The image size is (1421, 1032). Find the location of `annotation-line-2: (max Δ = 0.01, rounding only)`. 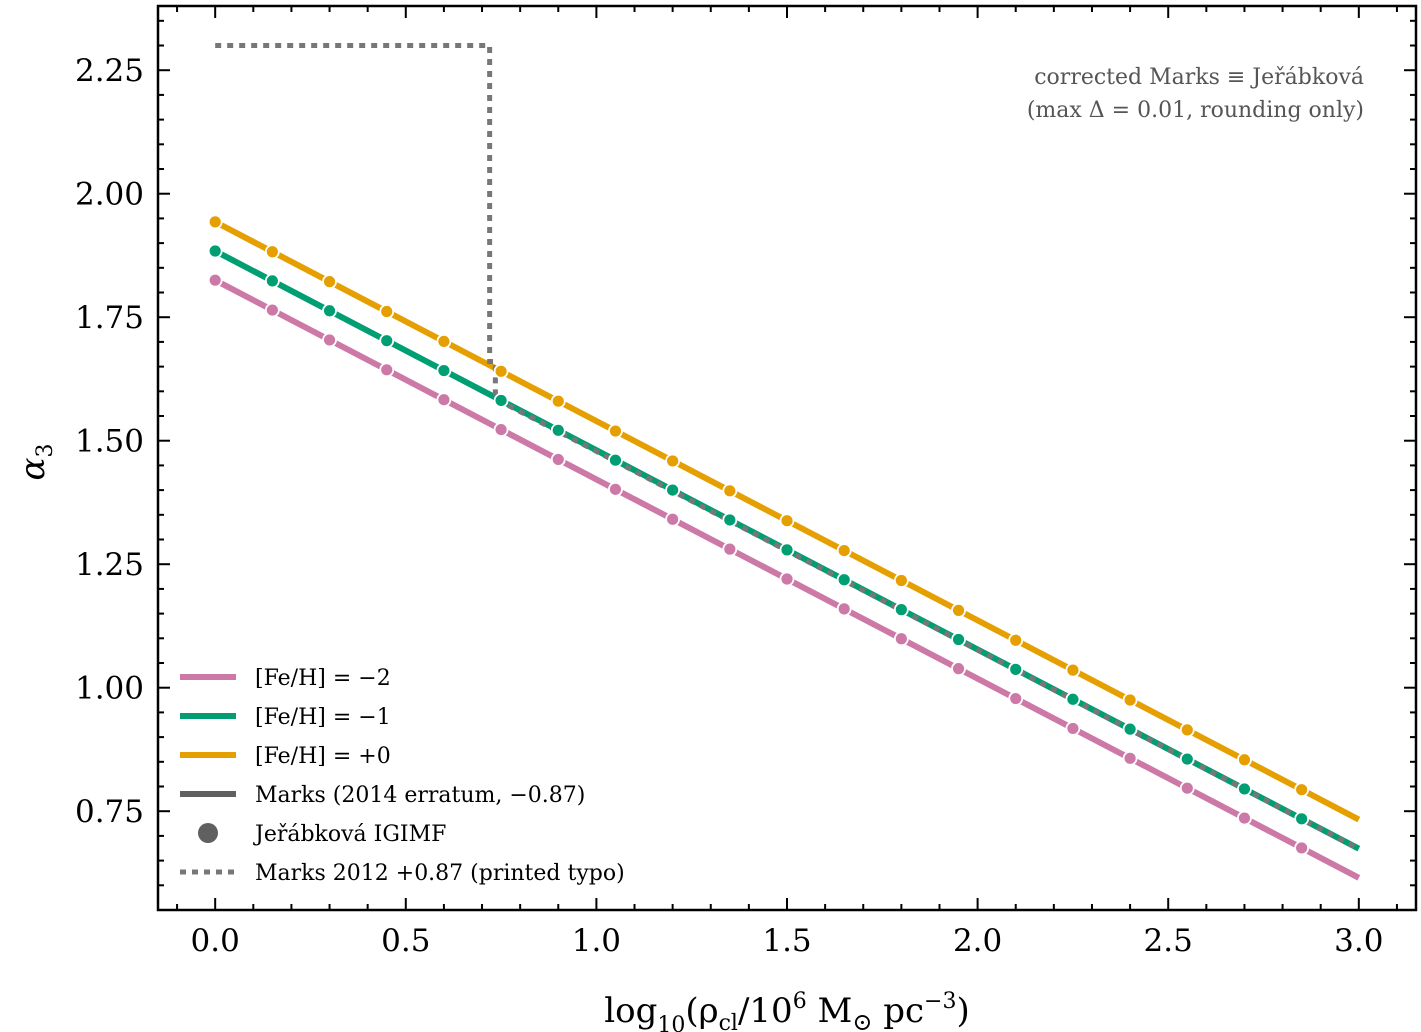

annotation-line-2: (max Δ = 0.01, rounding only) is located at coordinates (1195, 110).